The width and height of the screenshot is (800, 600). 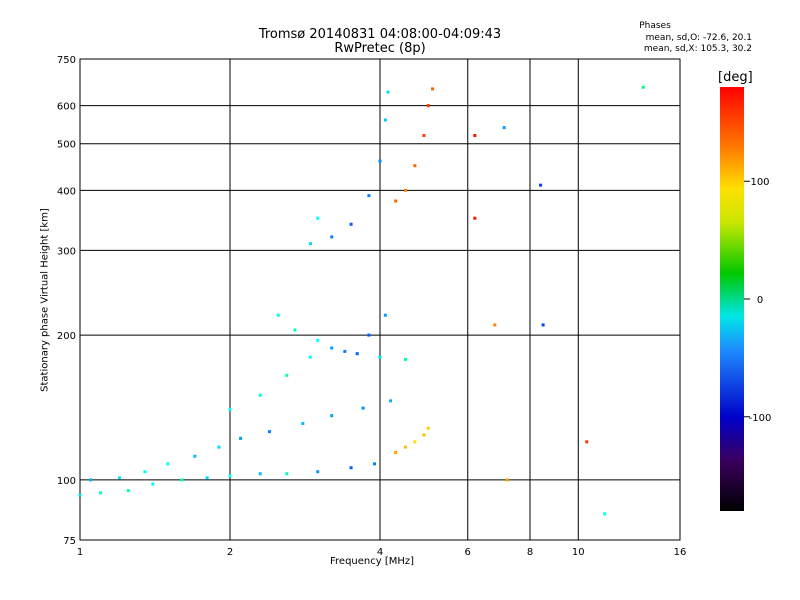 What do you see at coordinates (735, 77) in the screenshot?
I see `colorbar-label: [deg]` at bounding box center [735, 77].